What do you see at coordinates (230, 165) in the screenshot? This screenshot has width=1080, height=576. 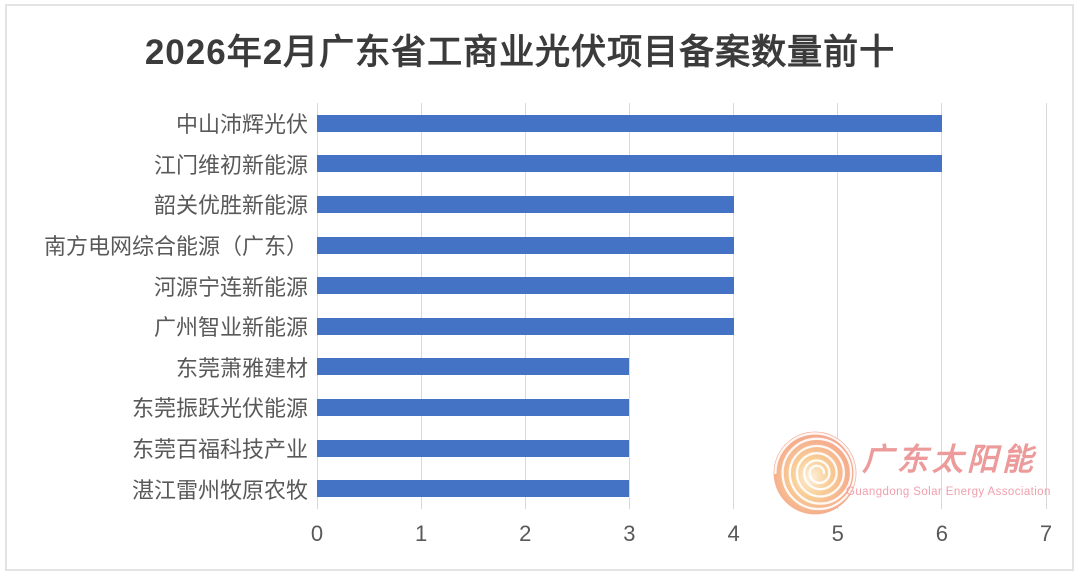 I see `category-label: 江门维初新能源` at bounding box center [230, 165].